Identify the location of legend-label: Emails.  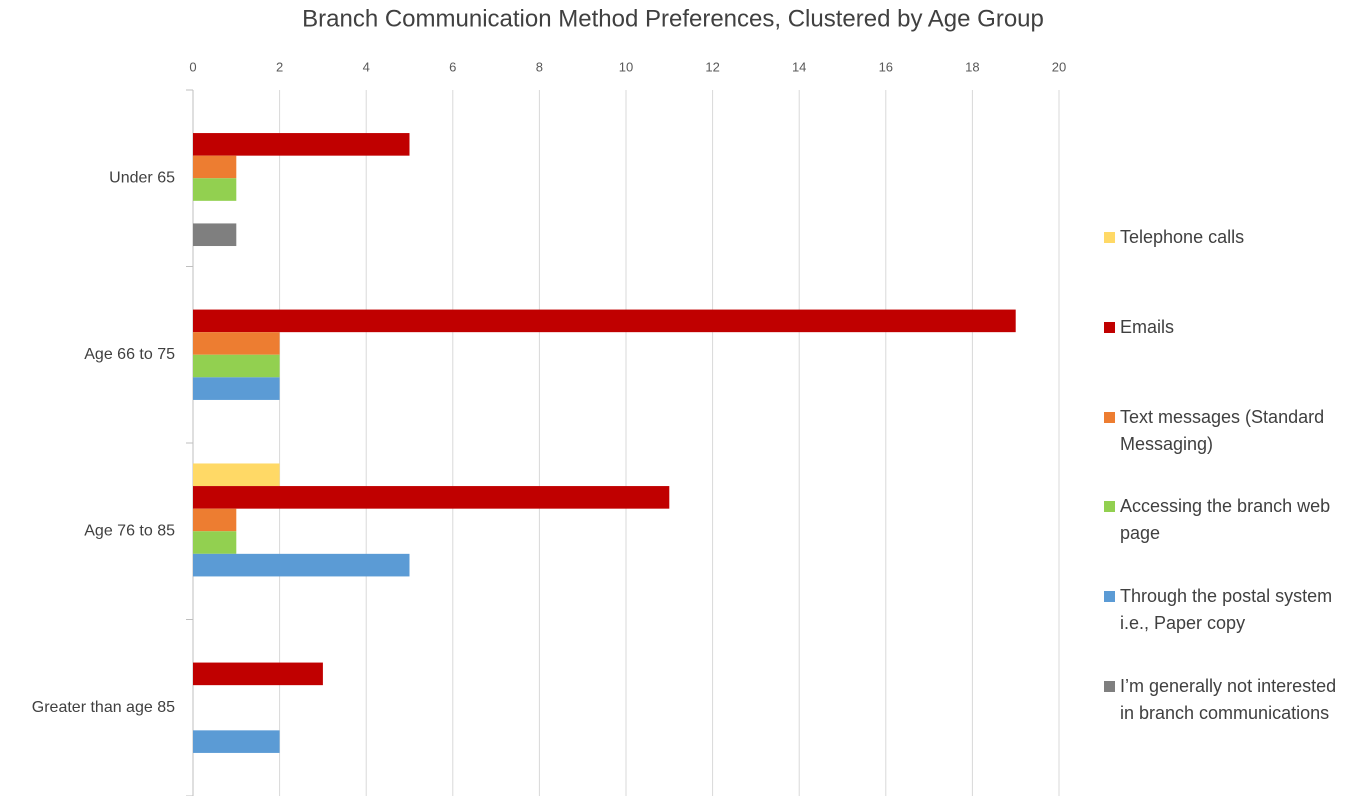
(1147, 326).